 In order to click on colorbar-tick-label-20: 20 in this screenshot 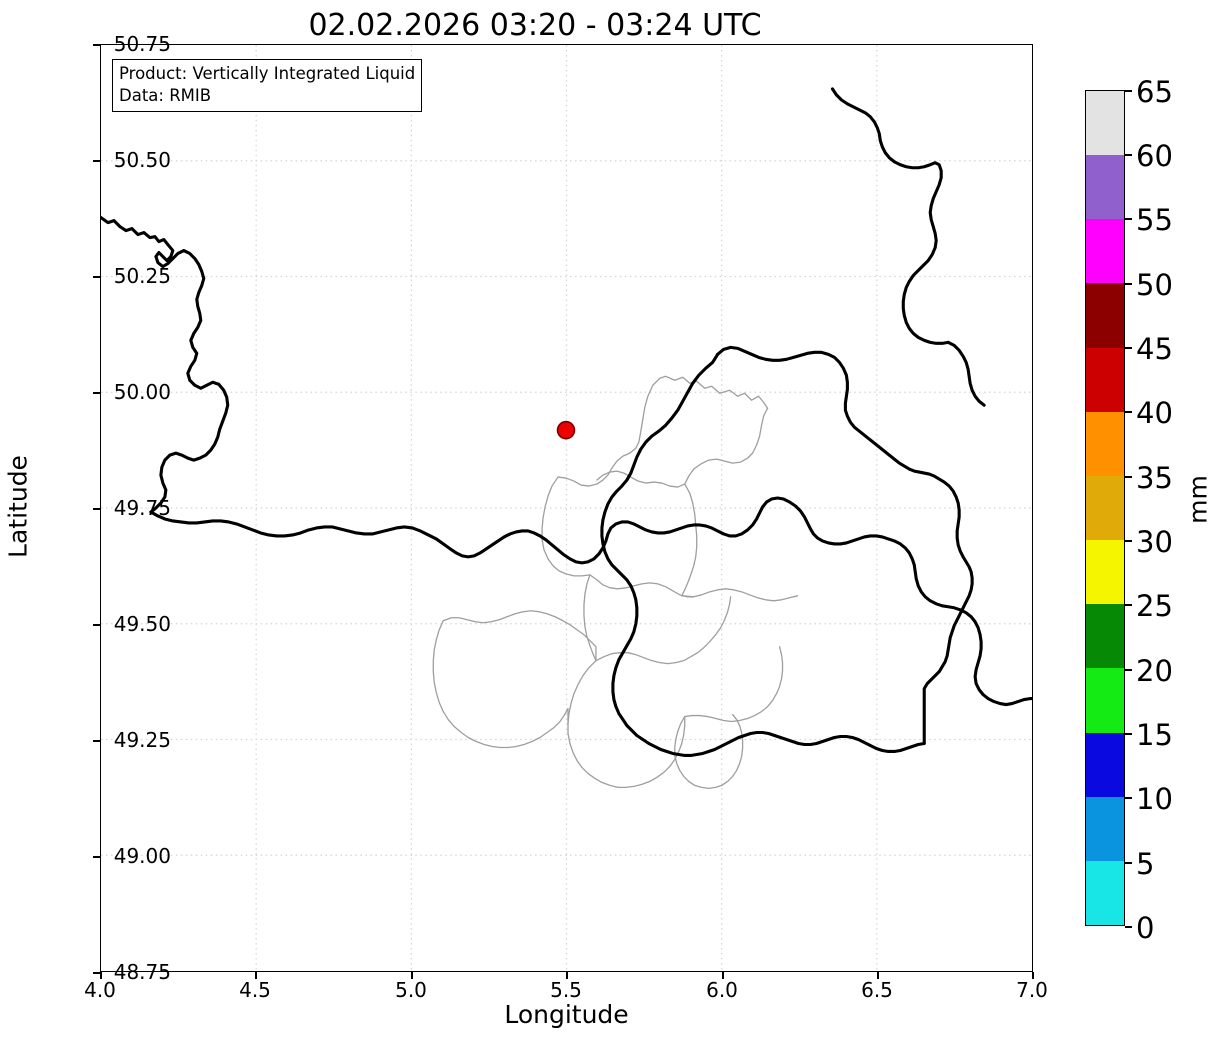, I will do `click(1154, 671)`.